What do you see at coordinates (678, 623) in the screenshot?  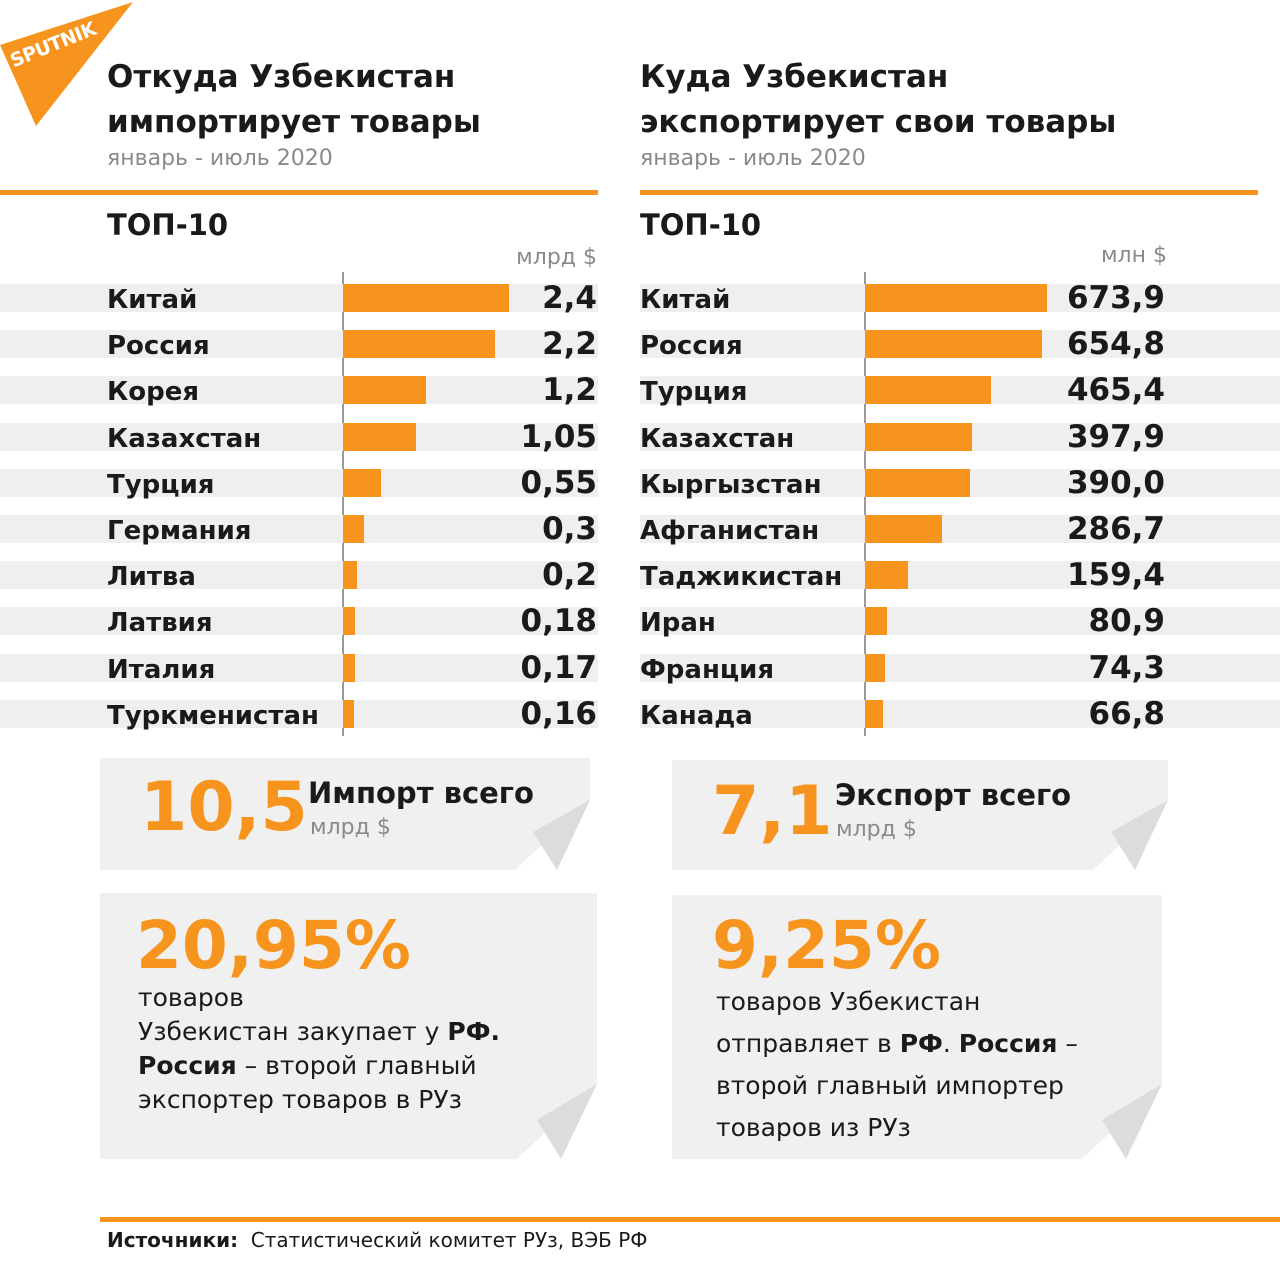 I see `export-category-label: Иран` at bounding box center [678, 623].